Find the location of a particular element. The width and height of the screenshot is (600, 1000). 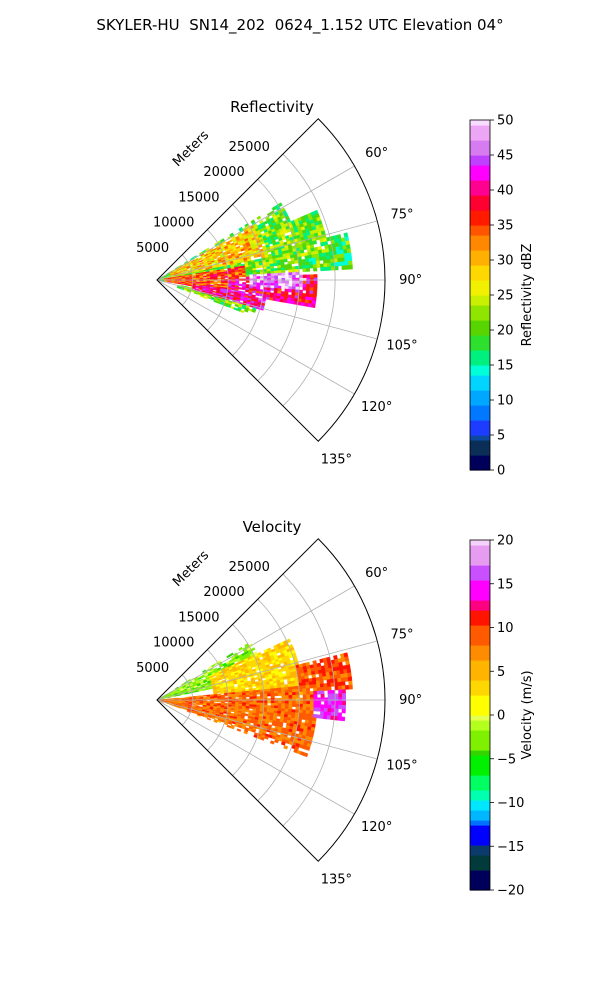

panel-title: Velocity is located at coordinates (272, 527).